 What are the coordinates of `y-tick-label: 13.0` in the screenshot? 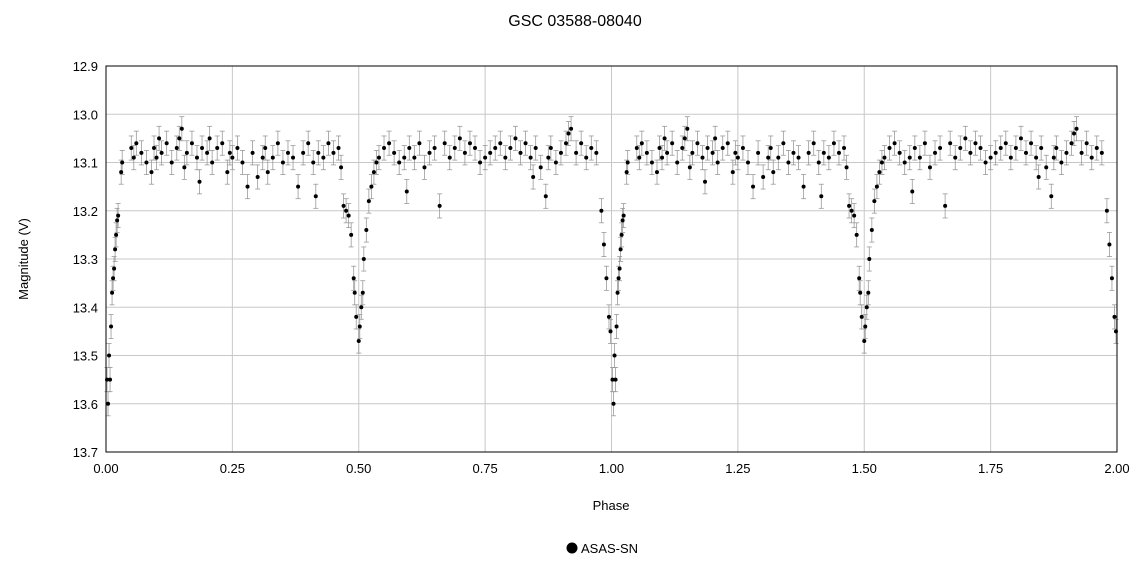 It's located at (85, 114).